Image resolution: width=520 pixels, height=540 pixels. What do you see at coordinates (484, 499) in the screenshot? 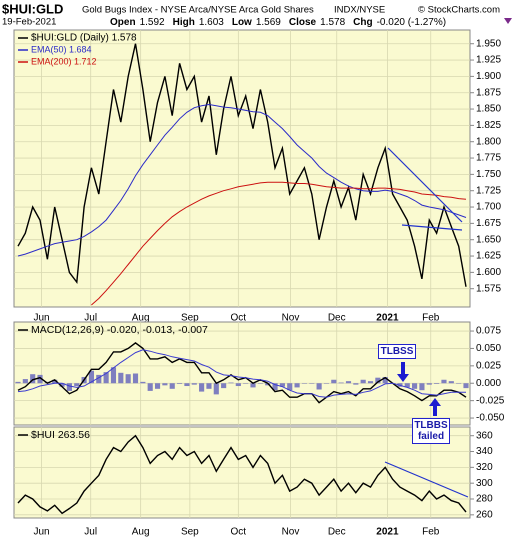
I see `y-tick-label: 280` at bounding box center [484, 499].